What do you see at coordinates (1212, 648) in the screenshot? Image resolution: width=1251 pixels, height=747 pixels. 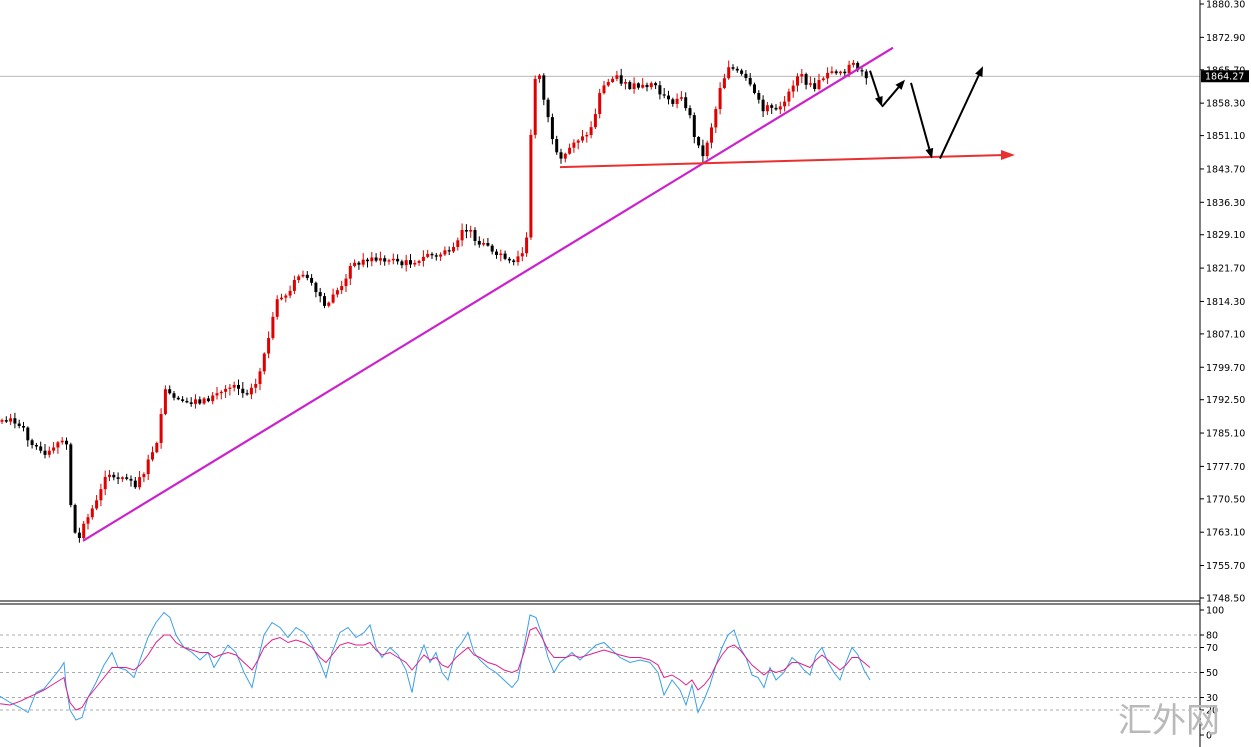 I see `osc-y-tick-label: 70` at bounding box center [1212, 648].